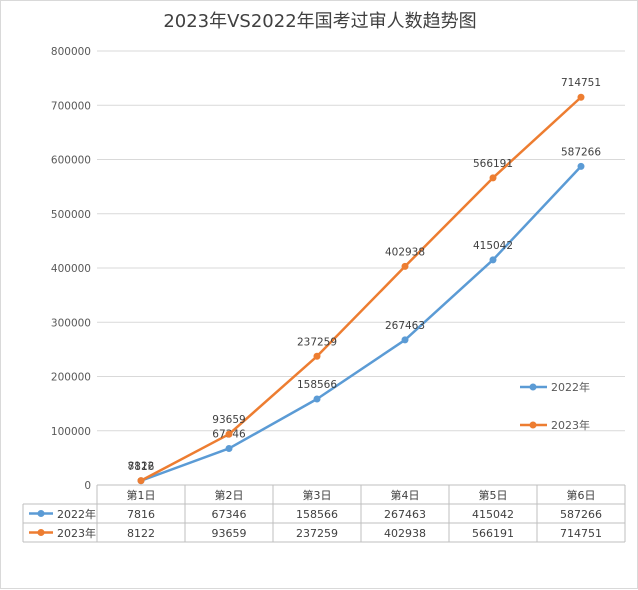 The width and height of the screenshot is (638, 590). I want to click on table-series-name: 2023年, so click(76, 533).